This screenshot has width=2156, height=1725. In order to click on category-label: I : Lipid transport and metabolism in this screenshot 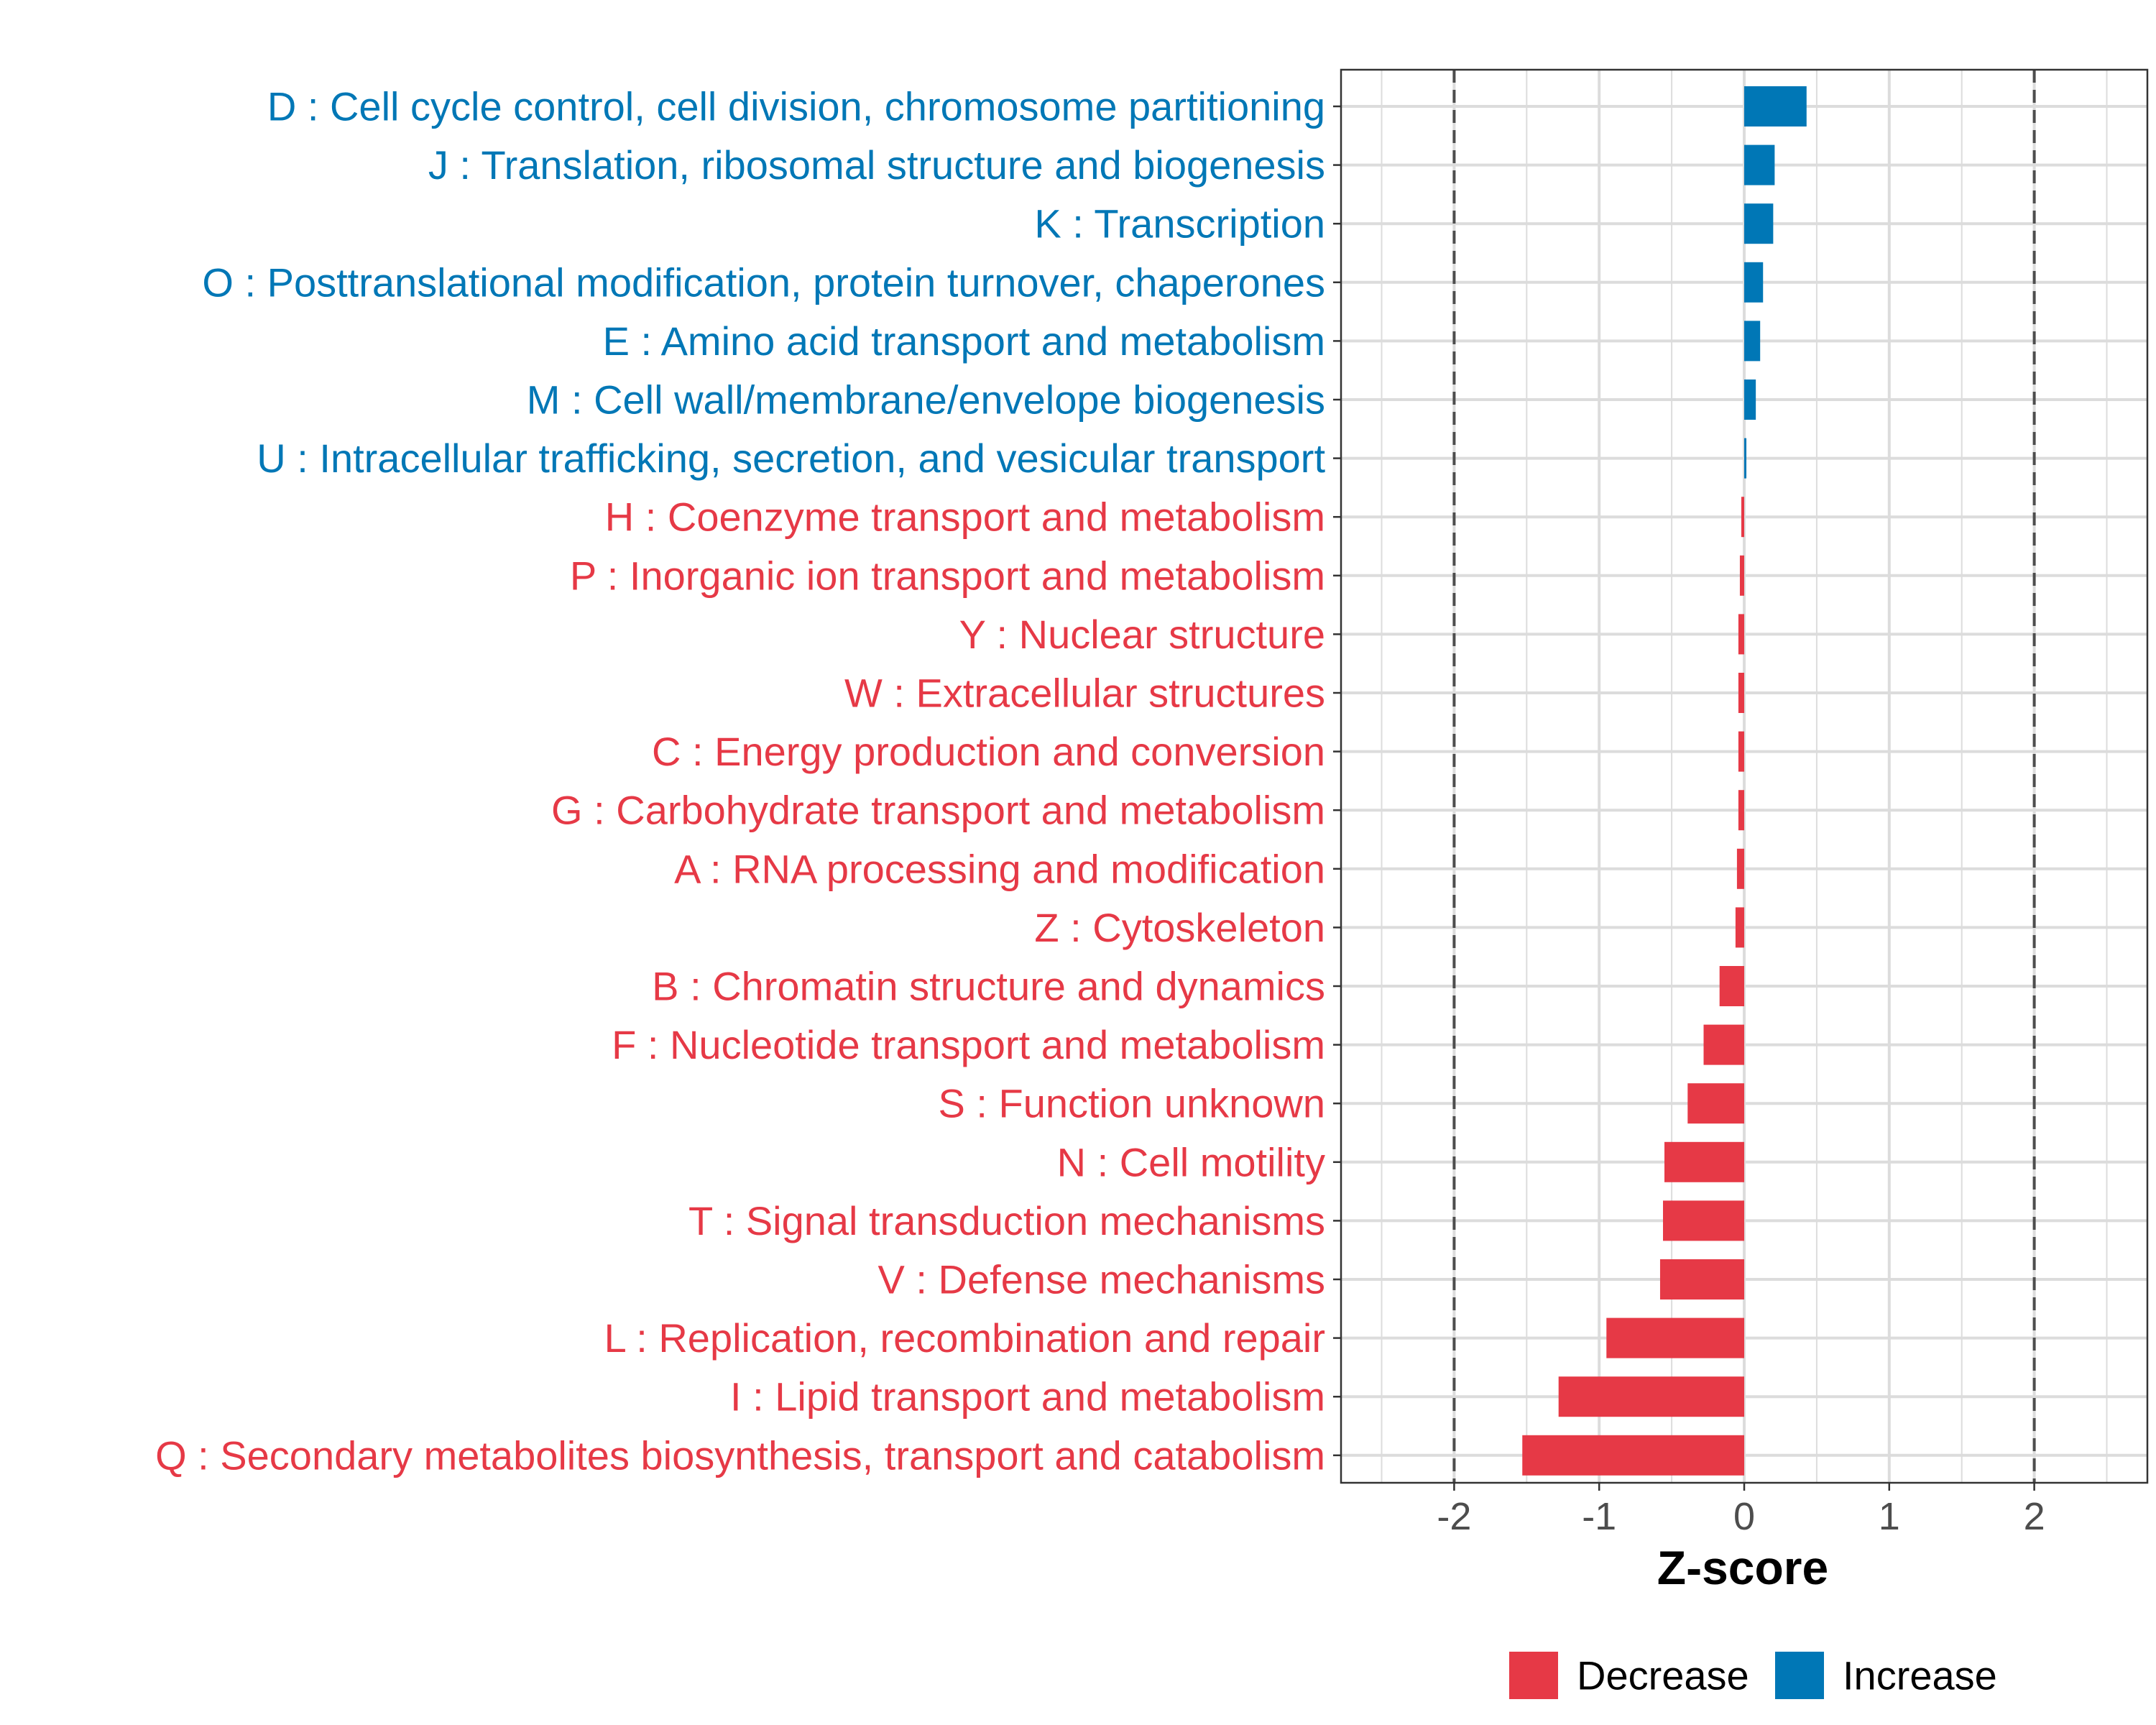, I will do `click(1027, 1397)`.